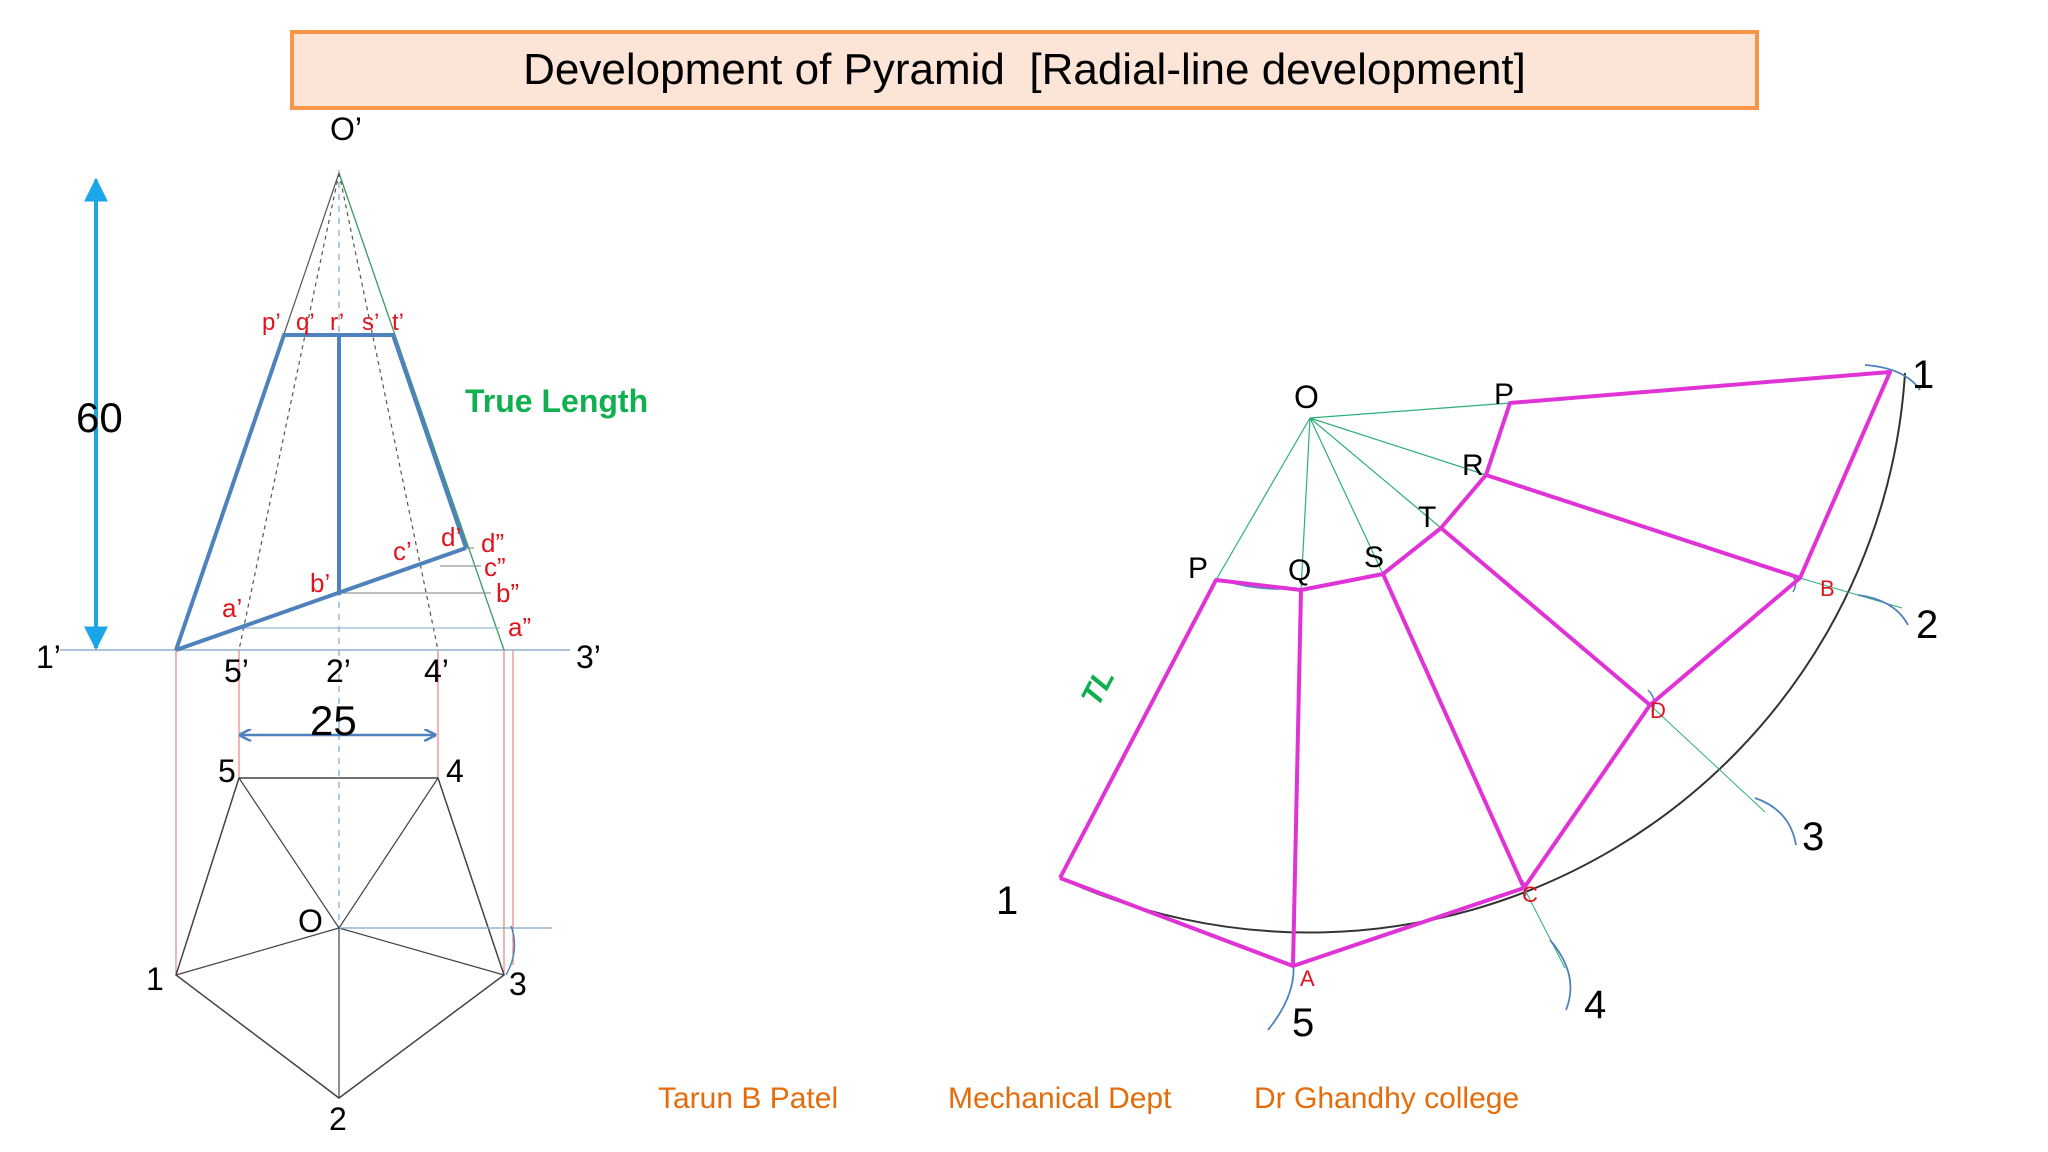 This screenshot has width=2048, height=1152. Describe the element at coordinates (451, 537) in the screenshot. I see `label-d: d’` at that location.